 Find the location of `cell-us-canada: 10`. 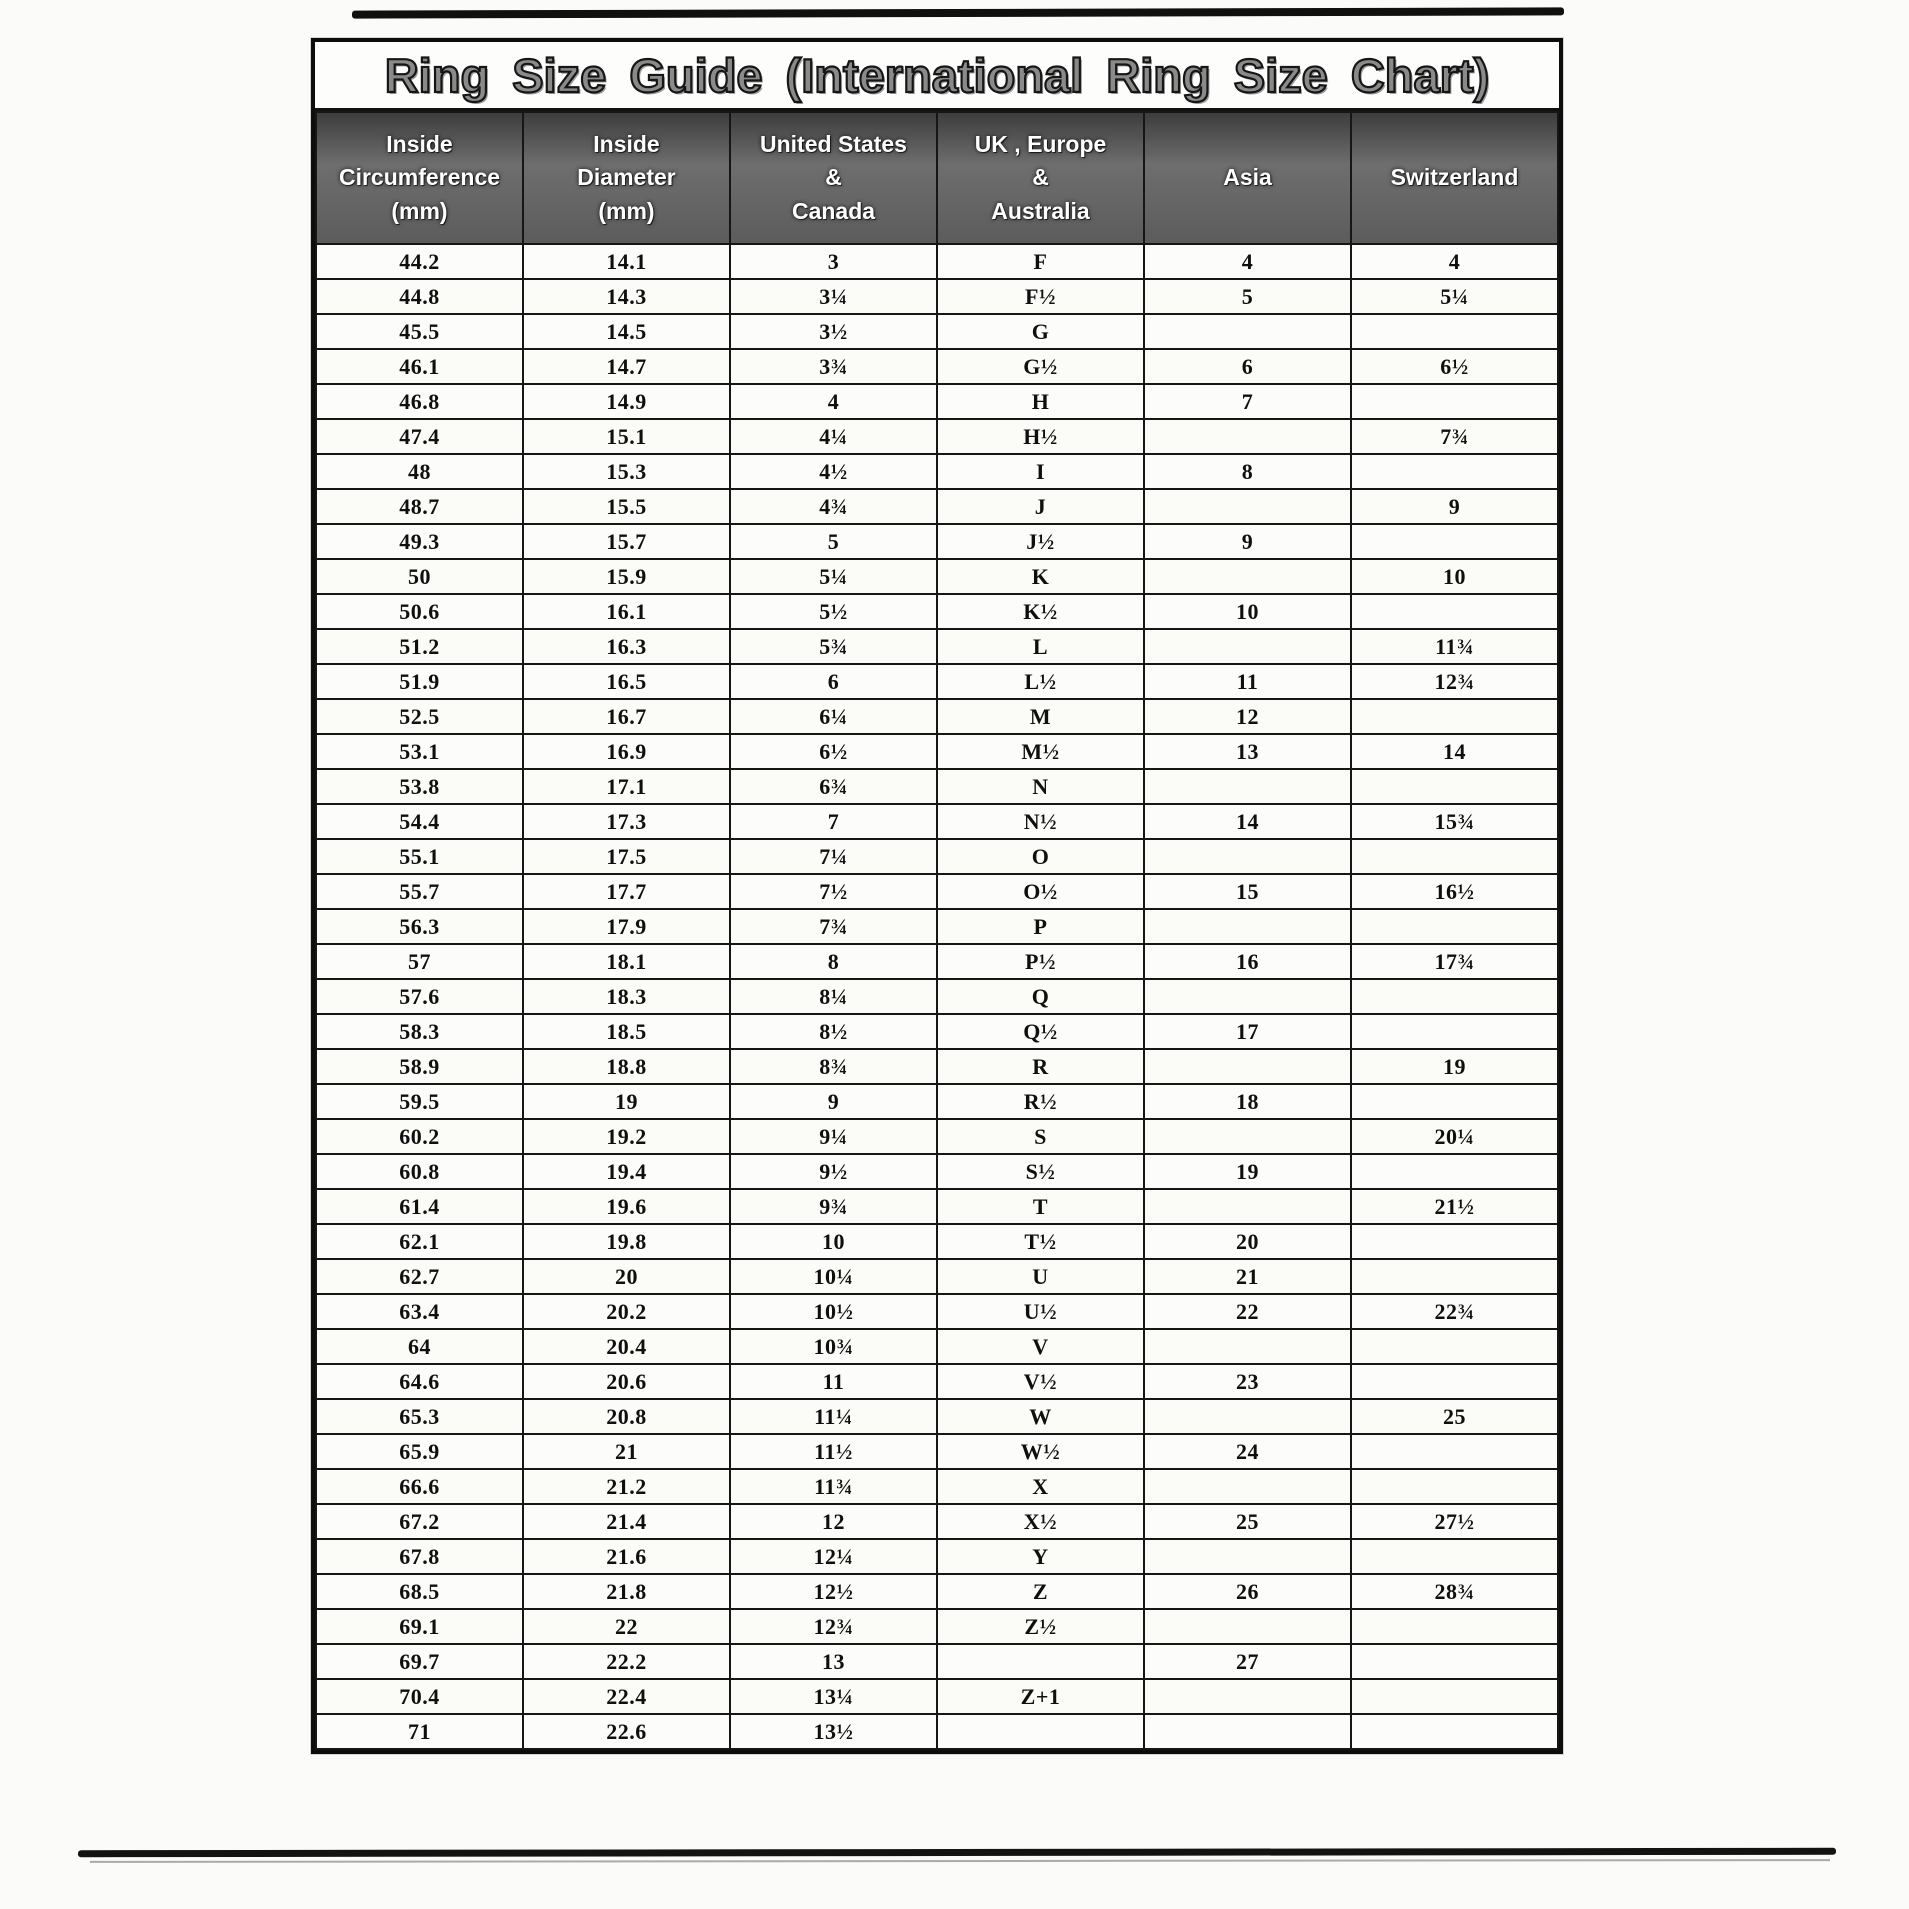

cell-us-canada: 10 is located at coordinates (833, 1241).